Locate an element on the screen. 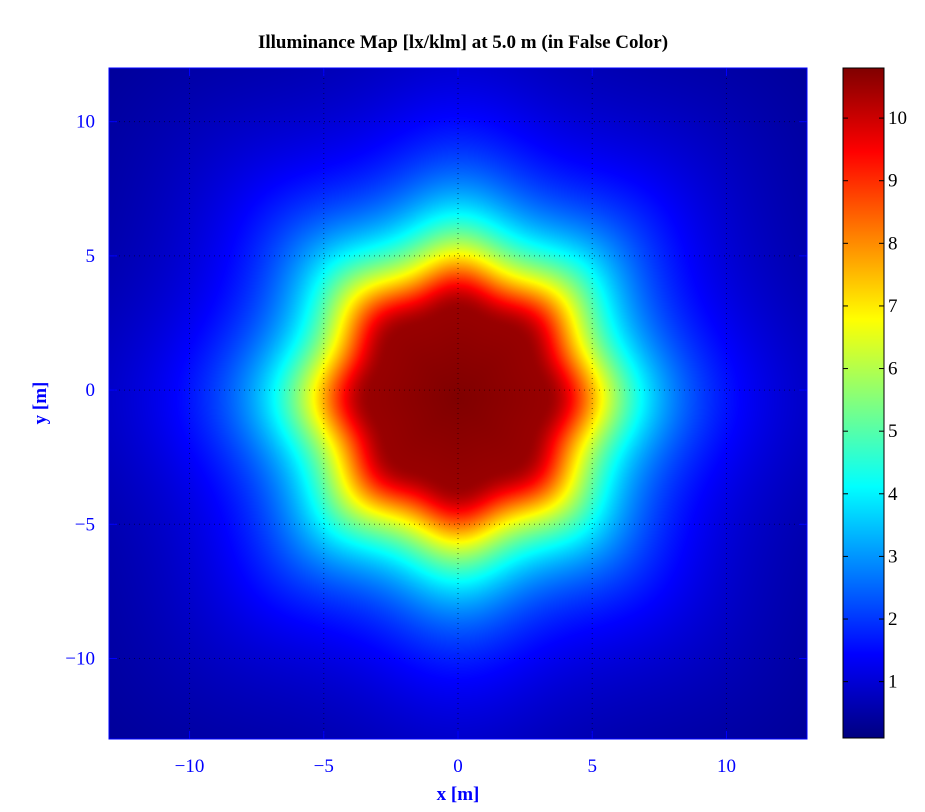 The width and height of the screenshot is (925, 812). colorbar-tick-label: 10 is located at coordinates (897, 118).